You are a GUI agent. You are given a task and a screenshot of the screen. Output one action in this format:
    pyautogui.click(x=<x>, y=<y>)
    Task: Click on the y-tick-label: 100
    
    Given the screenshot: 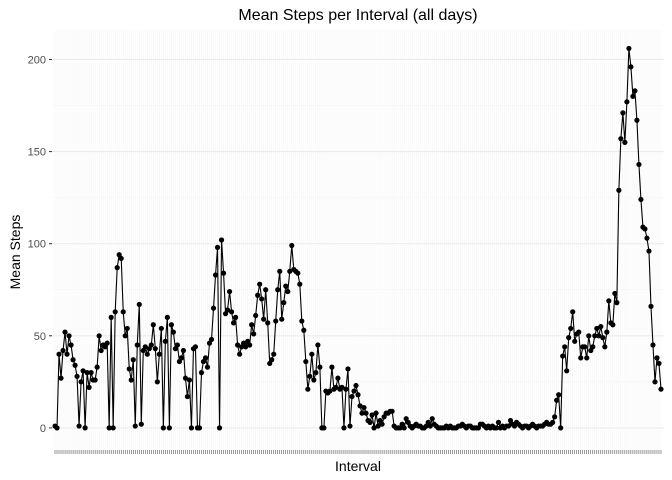 What is the action you would take?
    pyautogui.click(x=37, y=245)
    